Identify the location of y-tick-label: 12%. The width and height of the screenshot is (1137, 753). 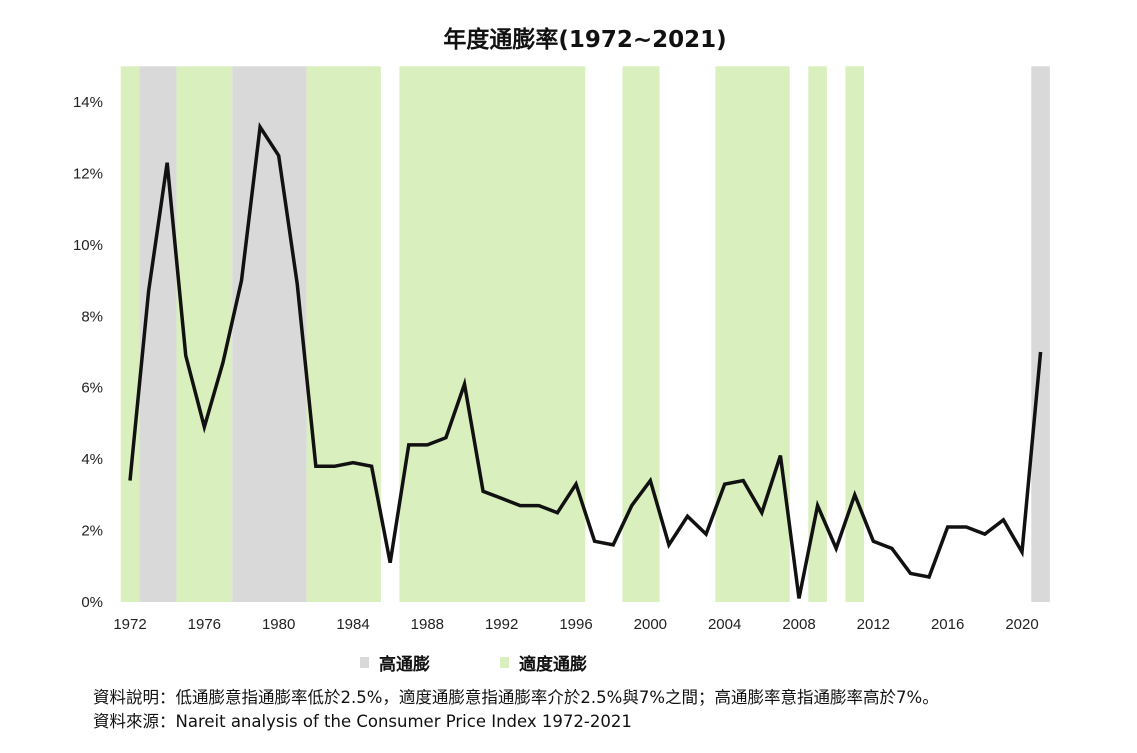
(88, 173).